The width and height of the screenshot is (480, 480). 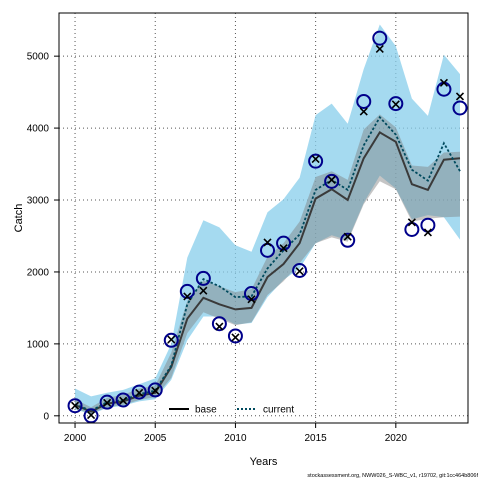 I want to click on observed-circle-2017, so click(x=348, y=240).